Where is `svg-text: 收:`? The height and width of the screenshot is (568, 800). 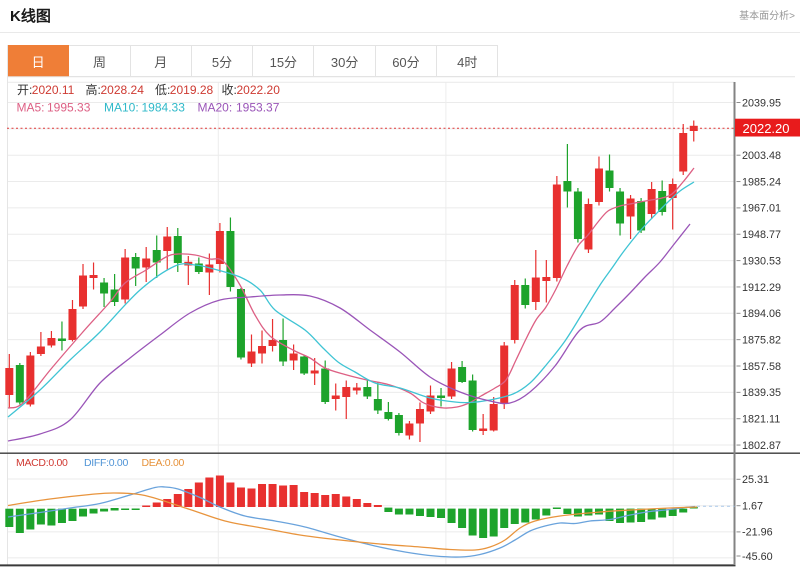
svg-text: 收: is located at coordinates (229, 90).